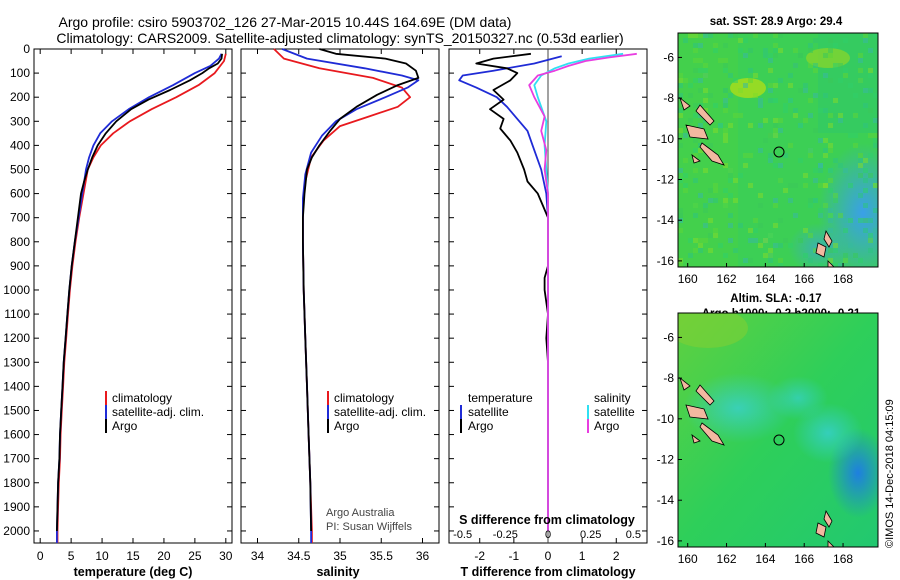  Describe the element at coordinates (547, 572) in the screenshot. I see `t-difference-axis-label: T difference from climatology` at that location.